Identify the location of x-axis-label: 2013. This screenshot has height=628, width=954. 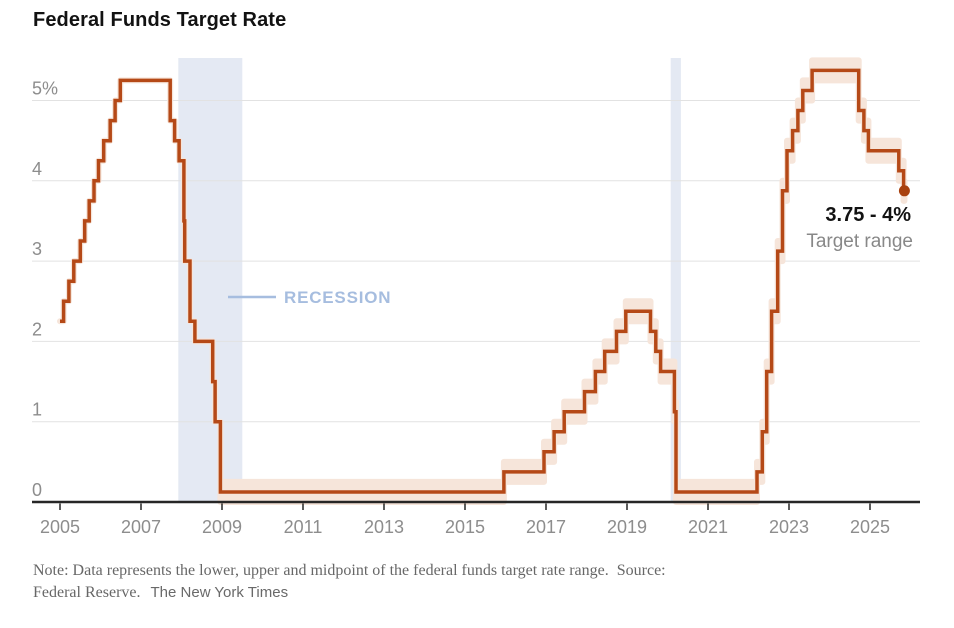
(384, 527).